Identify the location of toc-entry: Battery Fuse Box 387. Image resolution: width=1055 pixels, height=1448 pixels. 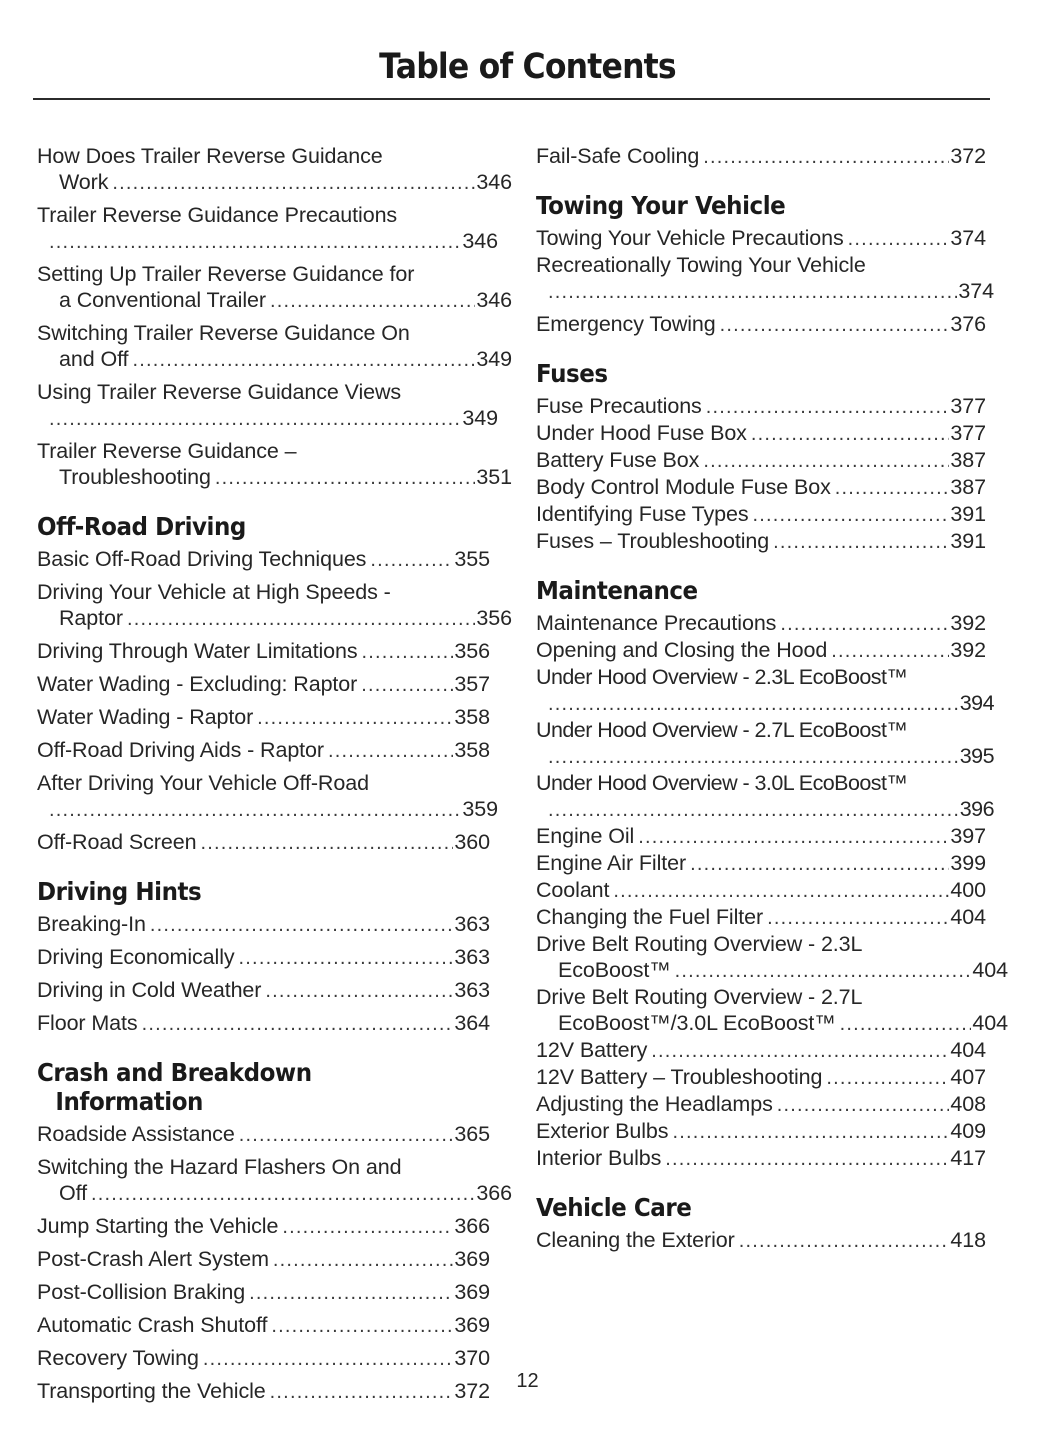
(761, 460).